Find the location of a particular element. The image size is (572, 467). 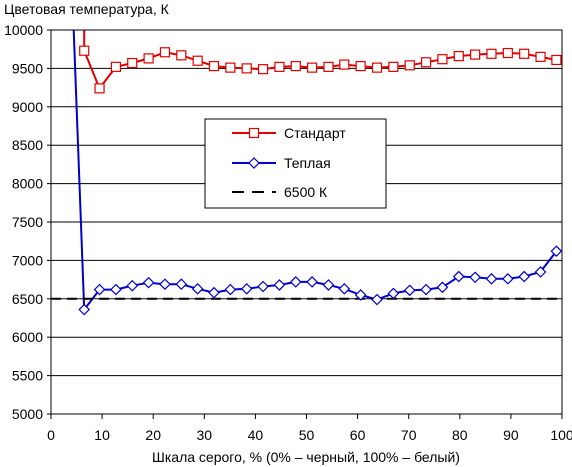

x-tick-label: 80 is located at coordinates (460, 435).